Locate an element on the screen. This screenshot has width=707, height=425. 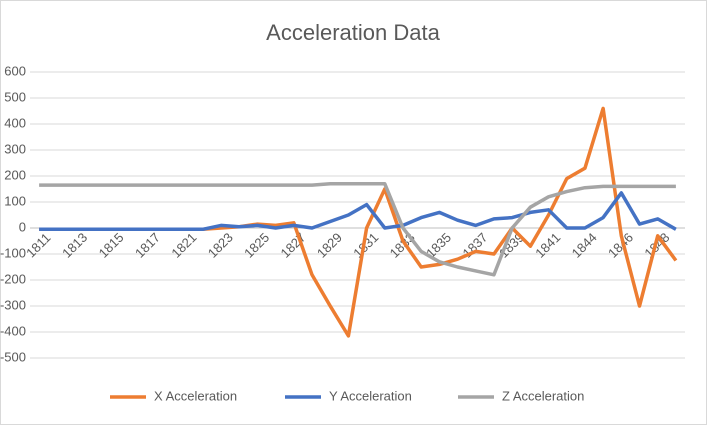
y-tick-label: 500 is located at coordinates (15, 96).